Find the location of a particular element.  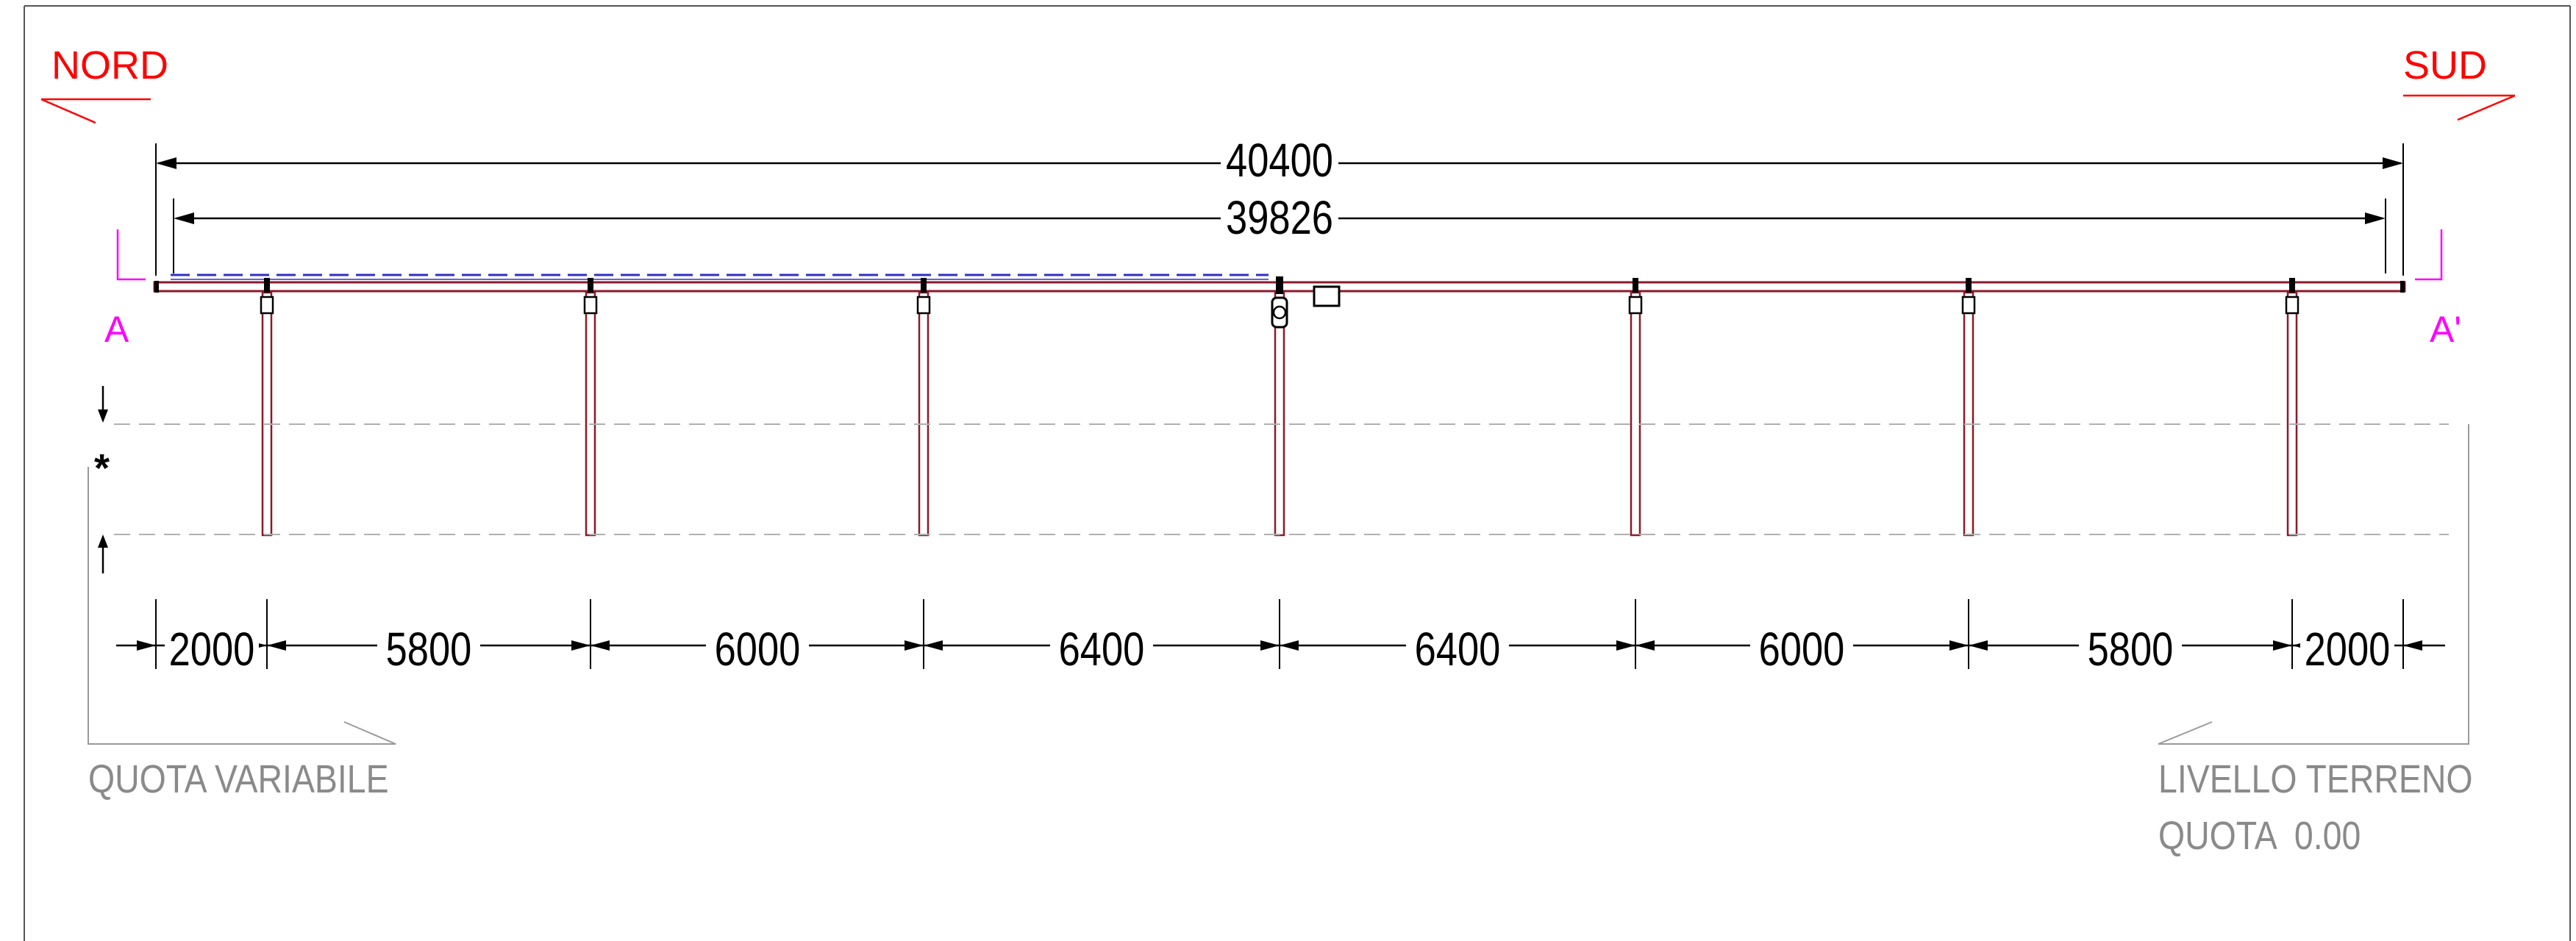

north-marker: NORD is located at coordinates (104, 83).